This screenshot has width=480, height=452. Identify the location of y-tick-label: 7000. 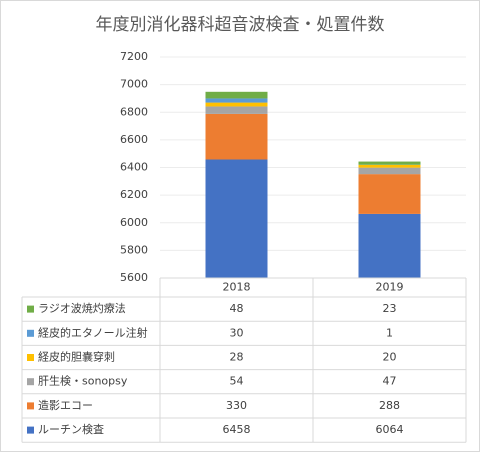
(134, 84).